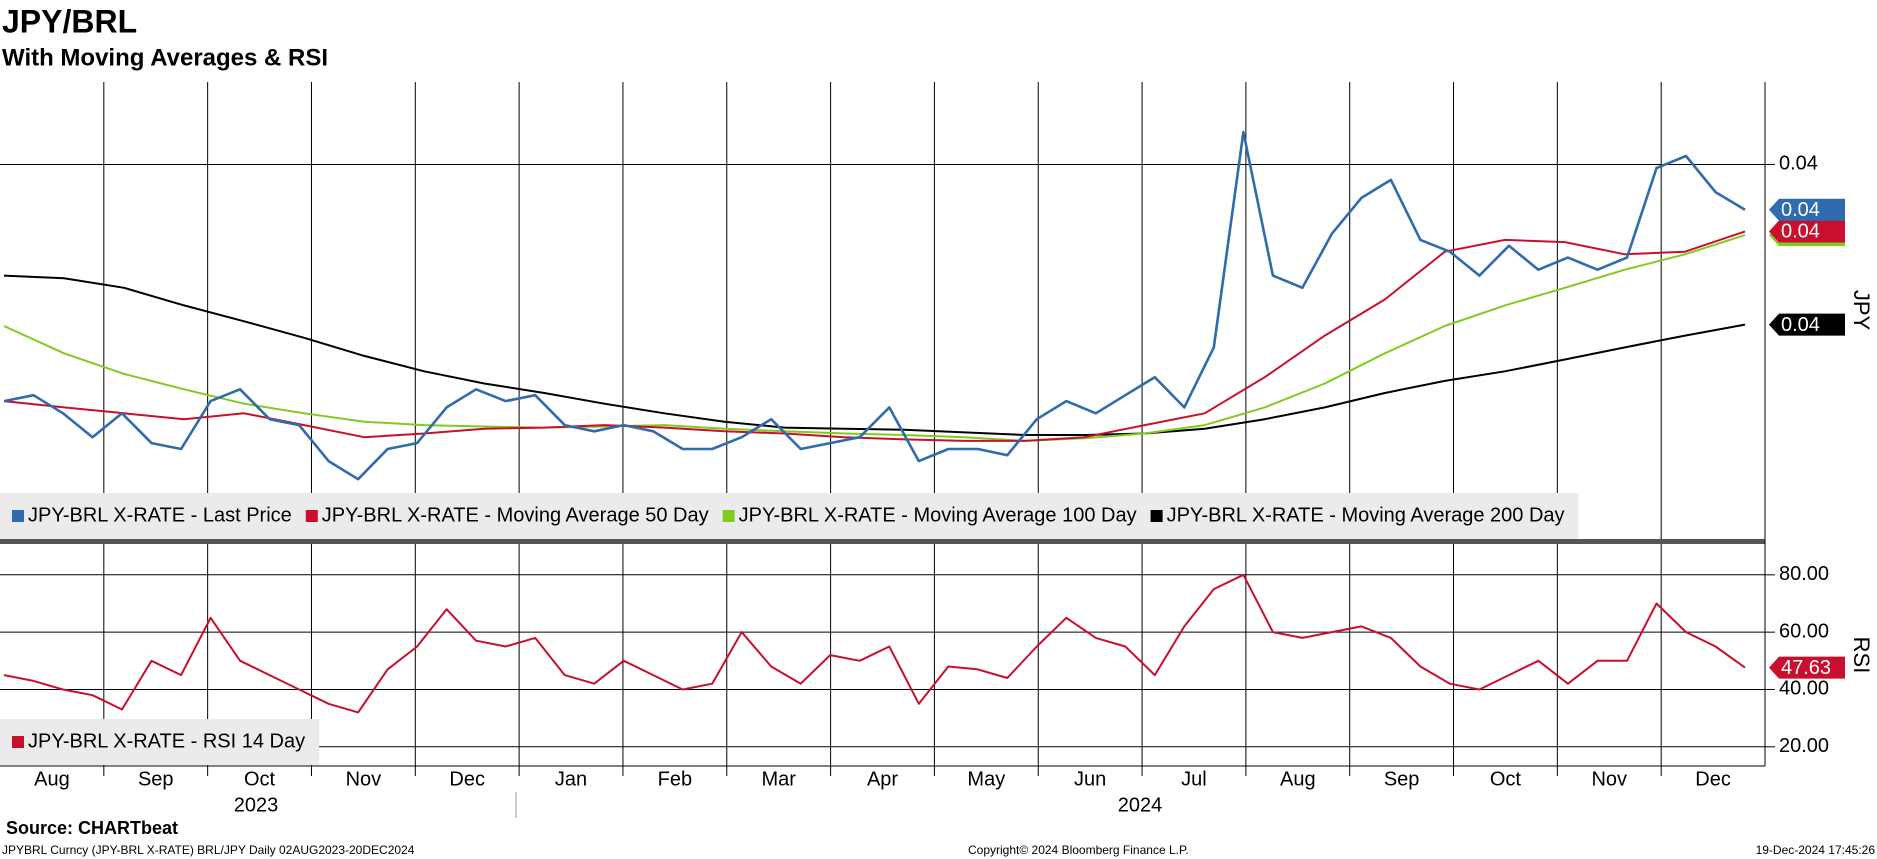 The width and height of the screenshot is (1877, 859). What do you see at coordinates (1078, 850) in the screenshot?
I see `copyright: Copyright© 2024 Bloomberg Finance L.P.` at bounding box center [1078, 850].